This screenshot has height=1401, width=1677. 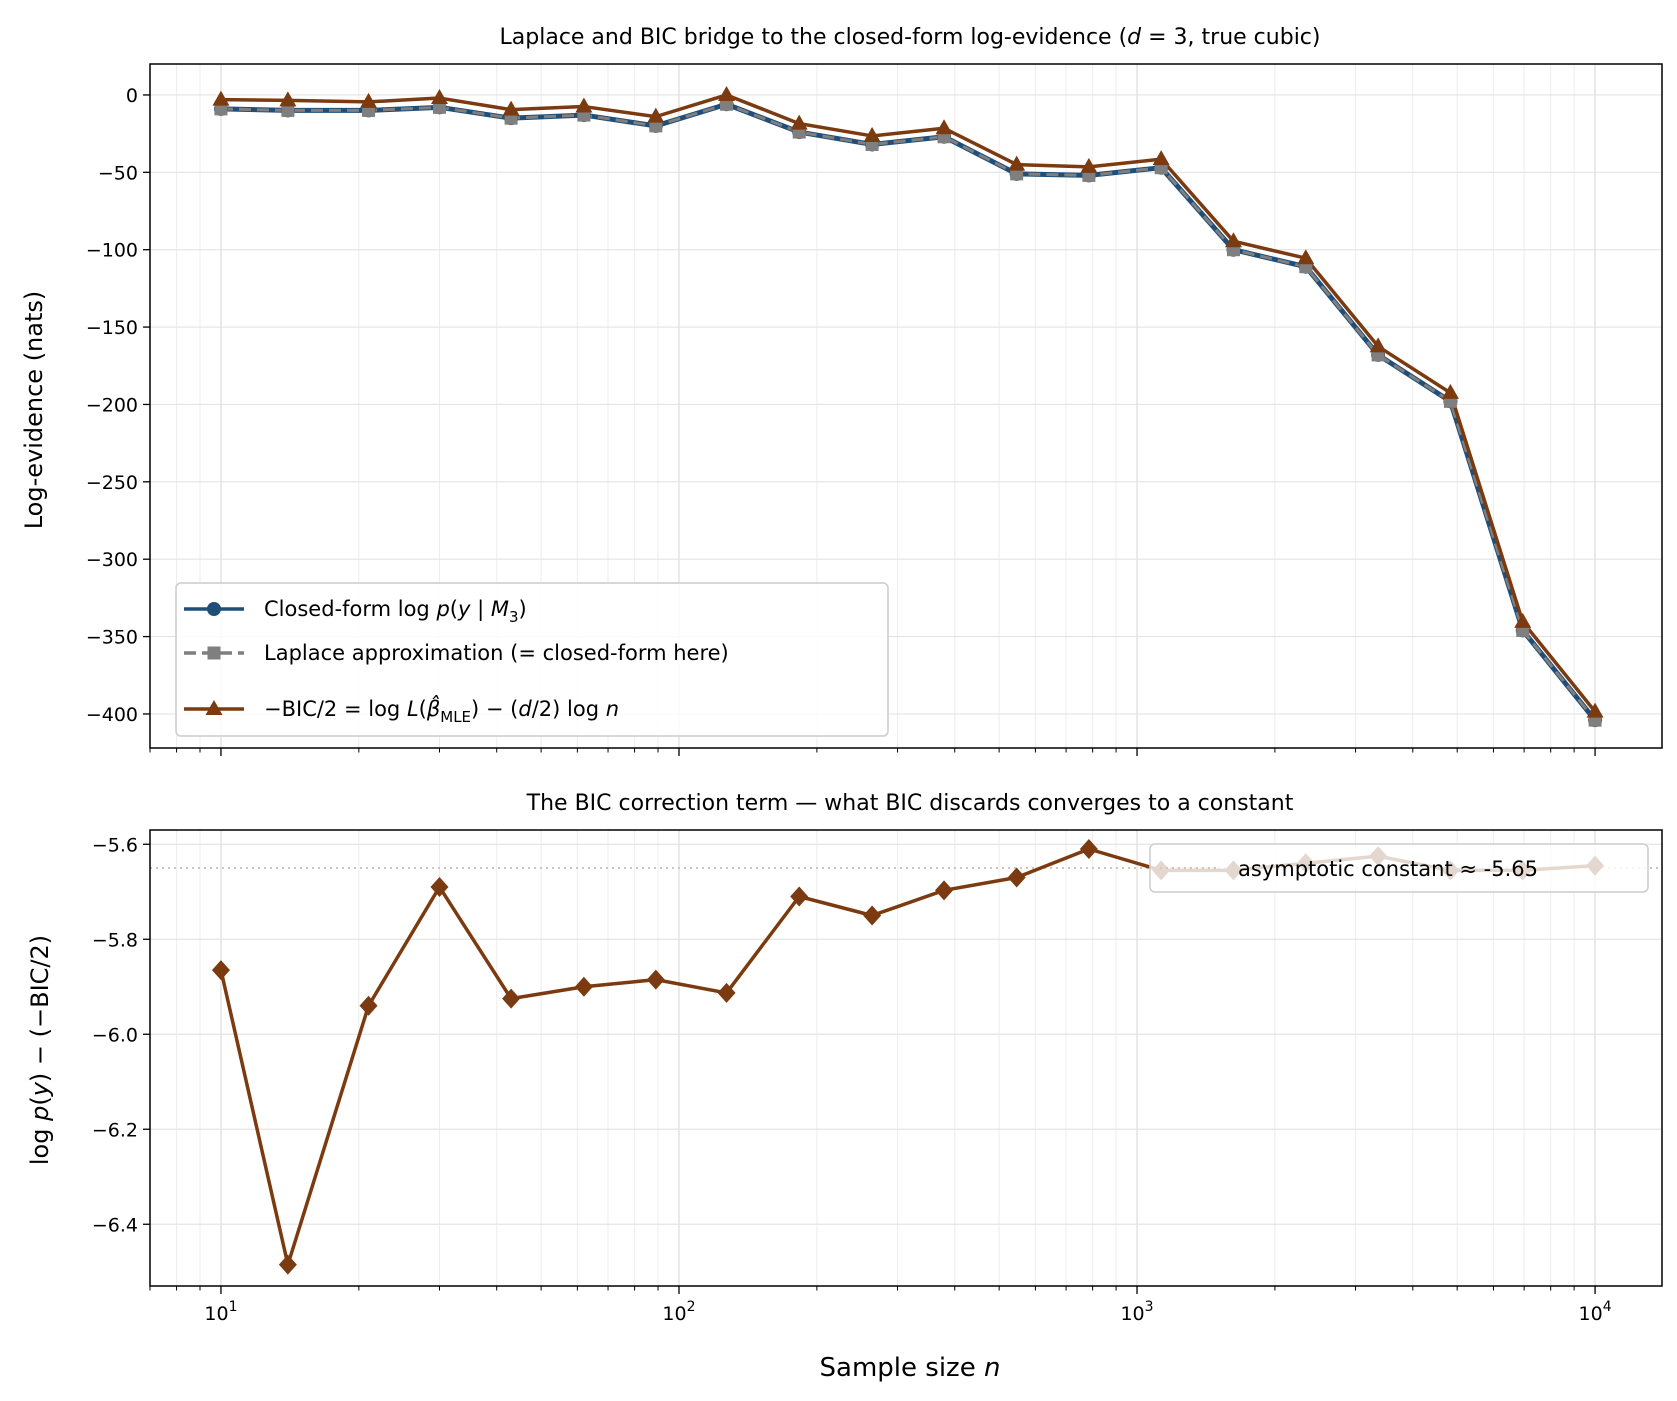 What do you see at coordinates (115, 1130) in the screenshot?
I see `bottom-y-tick-label: −6.2` at bounding box center [115, 1130].